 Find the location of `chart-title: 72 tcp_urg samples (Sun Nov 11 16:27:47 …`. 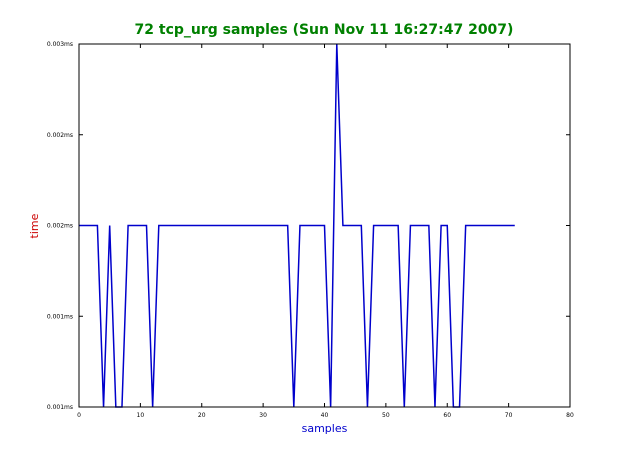

chart-title: 72 tcp_urg samples (Sun Nov 11 16:27:47 … is located at coordinates (324, 30).